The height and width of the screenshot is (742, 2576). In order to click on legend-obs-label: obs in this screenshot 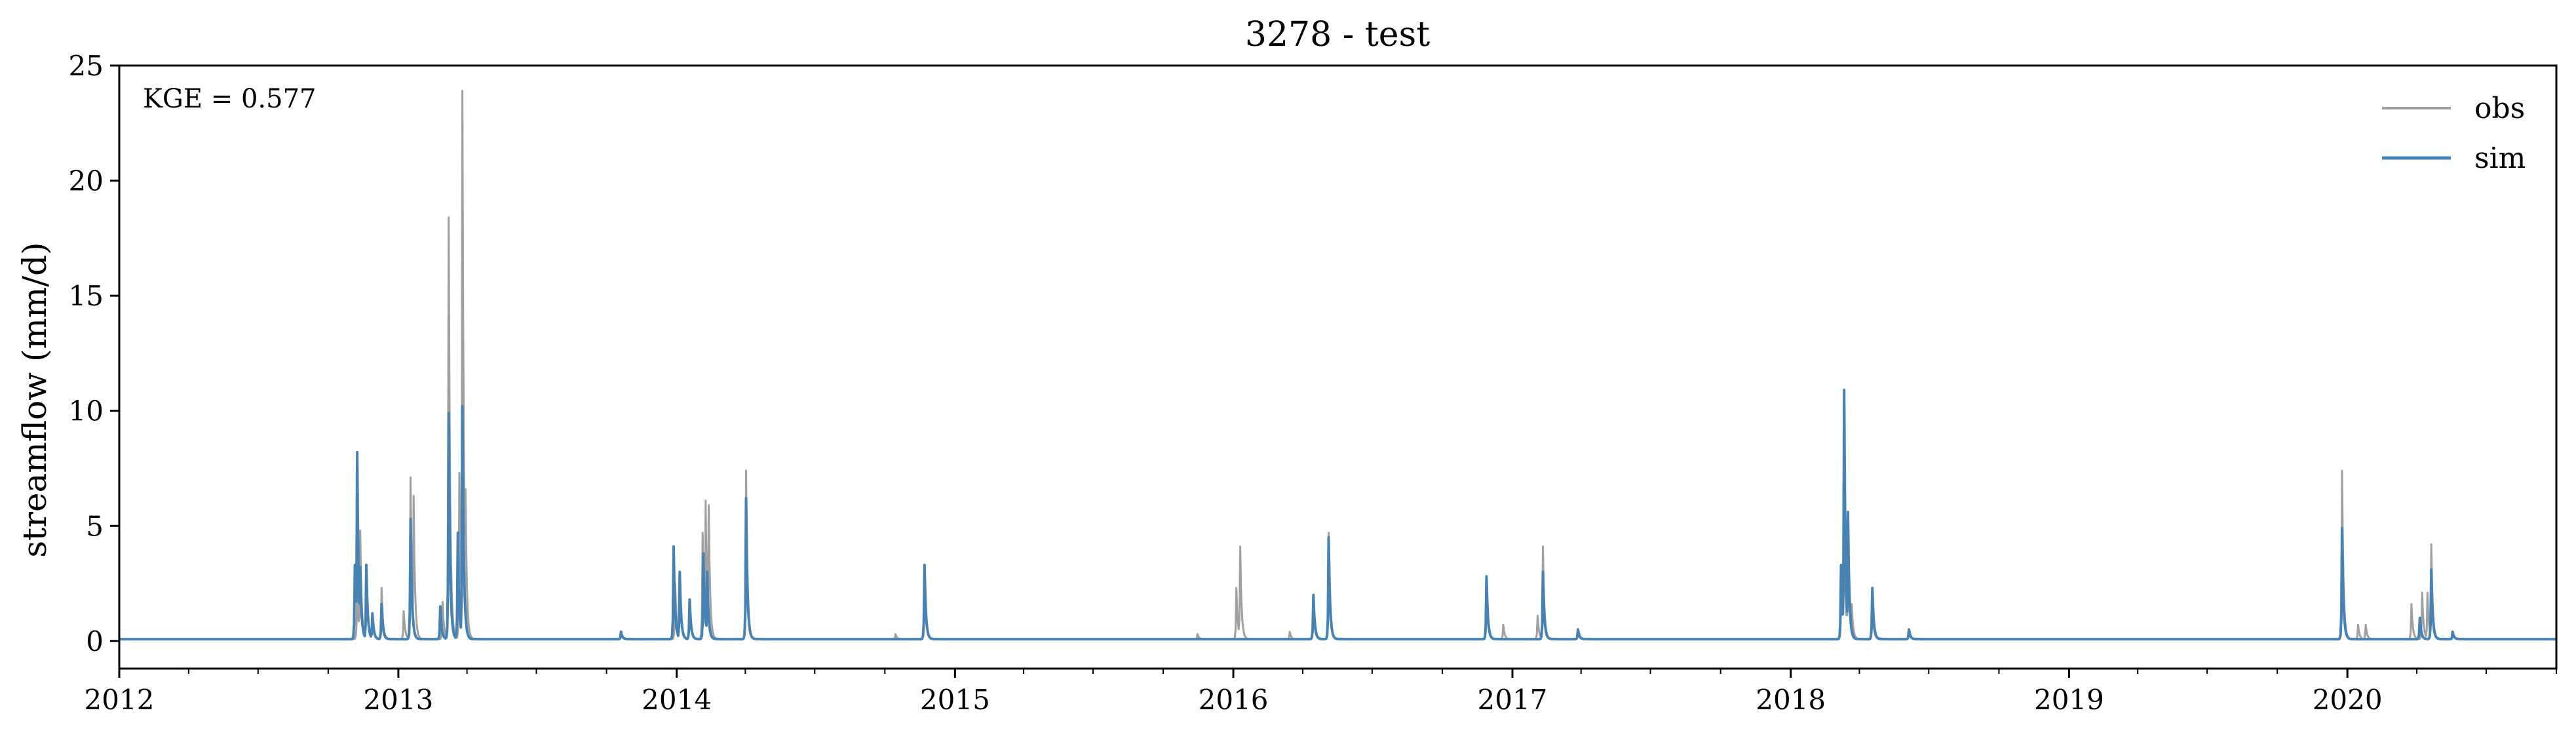, I will do `click(2499, 108)`.